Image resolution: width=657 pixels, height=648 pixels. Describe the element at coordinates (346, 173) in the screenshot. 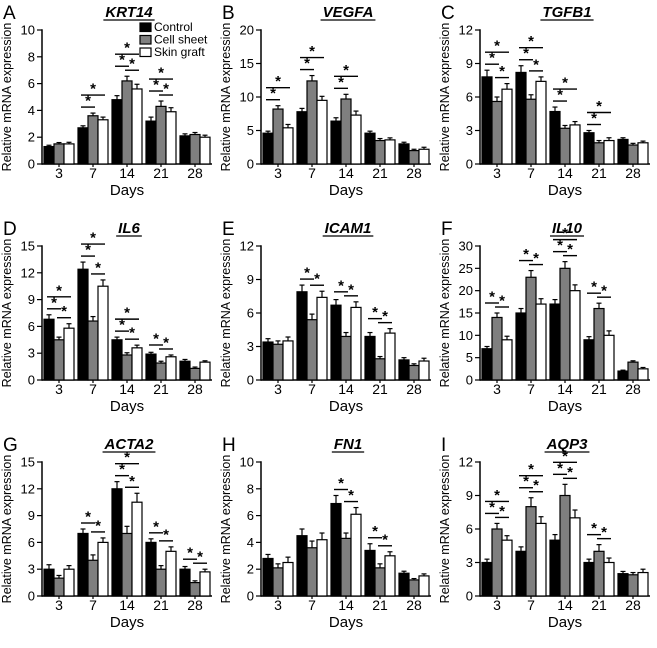

I see `x-tick-label: 14` at that location.